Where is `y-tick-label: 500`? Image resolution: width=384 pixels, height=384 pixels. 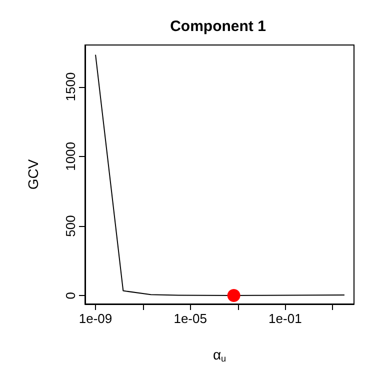
y-tick-label: 500 is located at coordinates (70, 226).